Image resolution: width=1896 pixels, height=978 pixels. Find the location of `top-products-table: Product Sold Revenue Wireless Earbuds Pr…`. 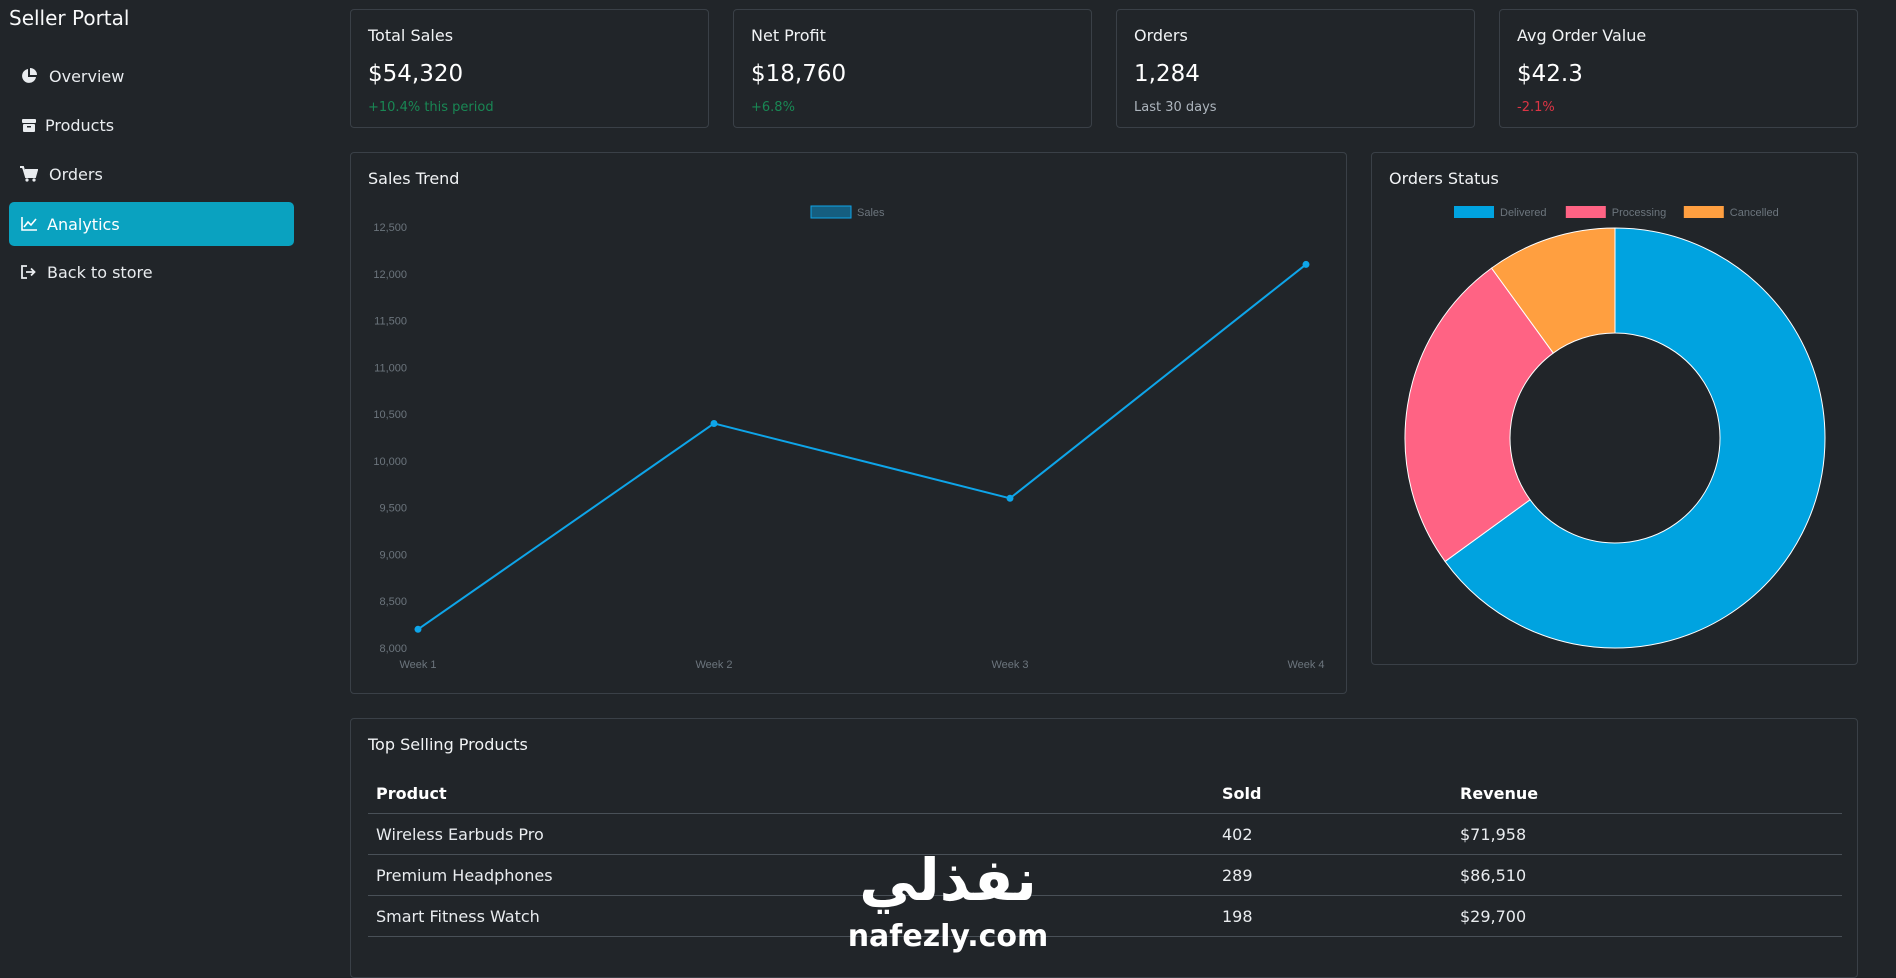

top-products-table: Product Sold Revenue Wireless Earbuds Pr… is located at coordinates (1105, 855).